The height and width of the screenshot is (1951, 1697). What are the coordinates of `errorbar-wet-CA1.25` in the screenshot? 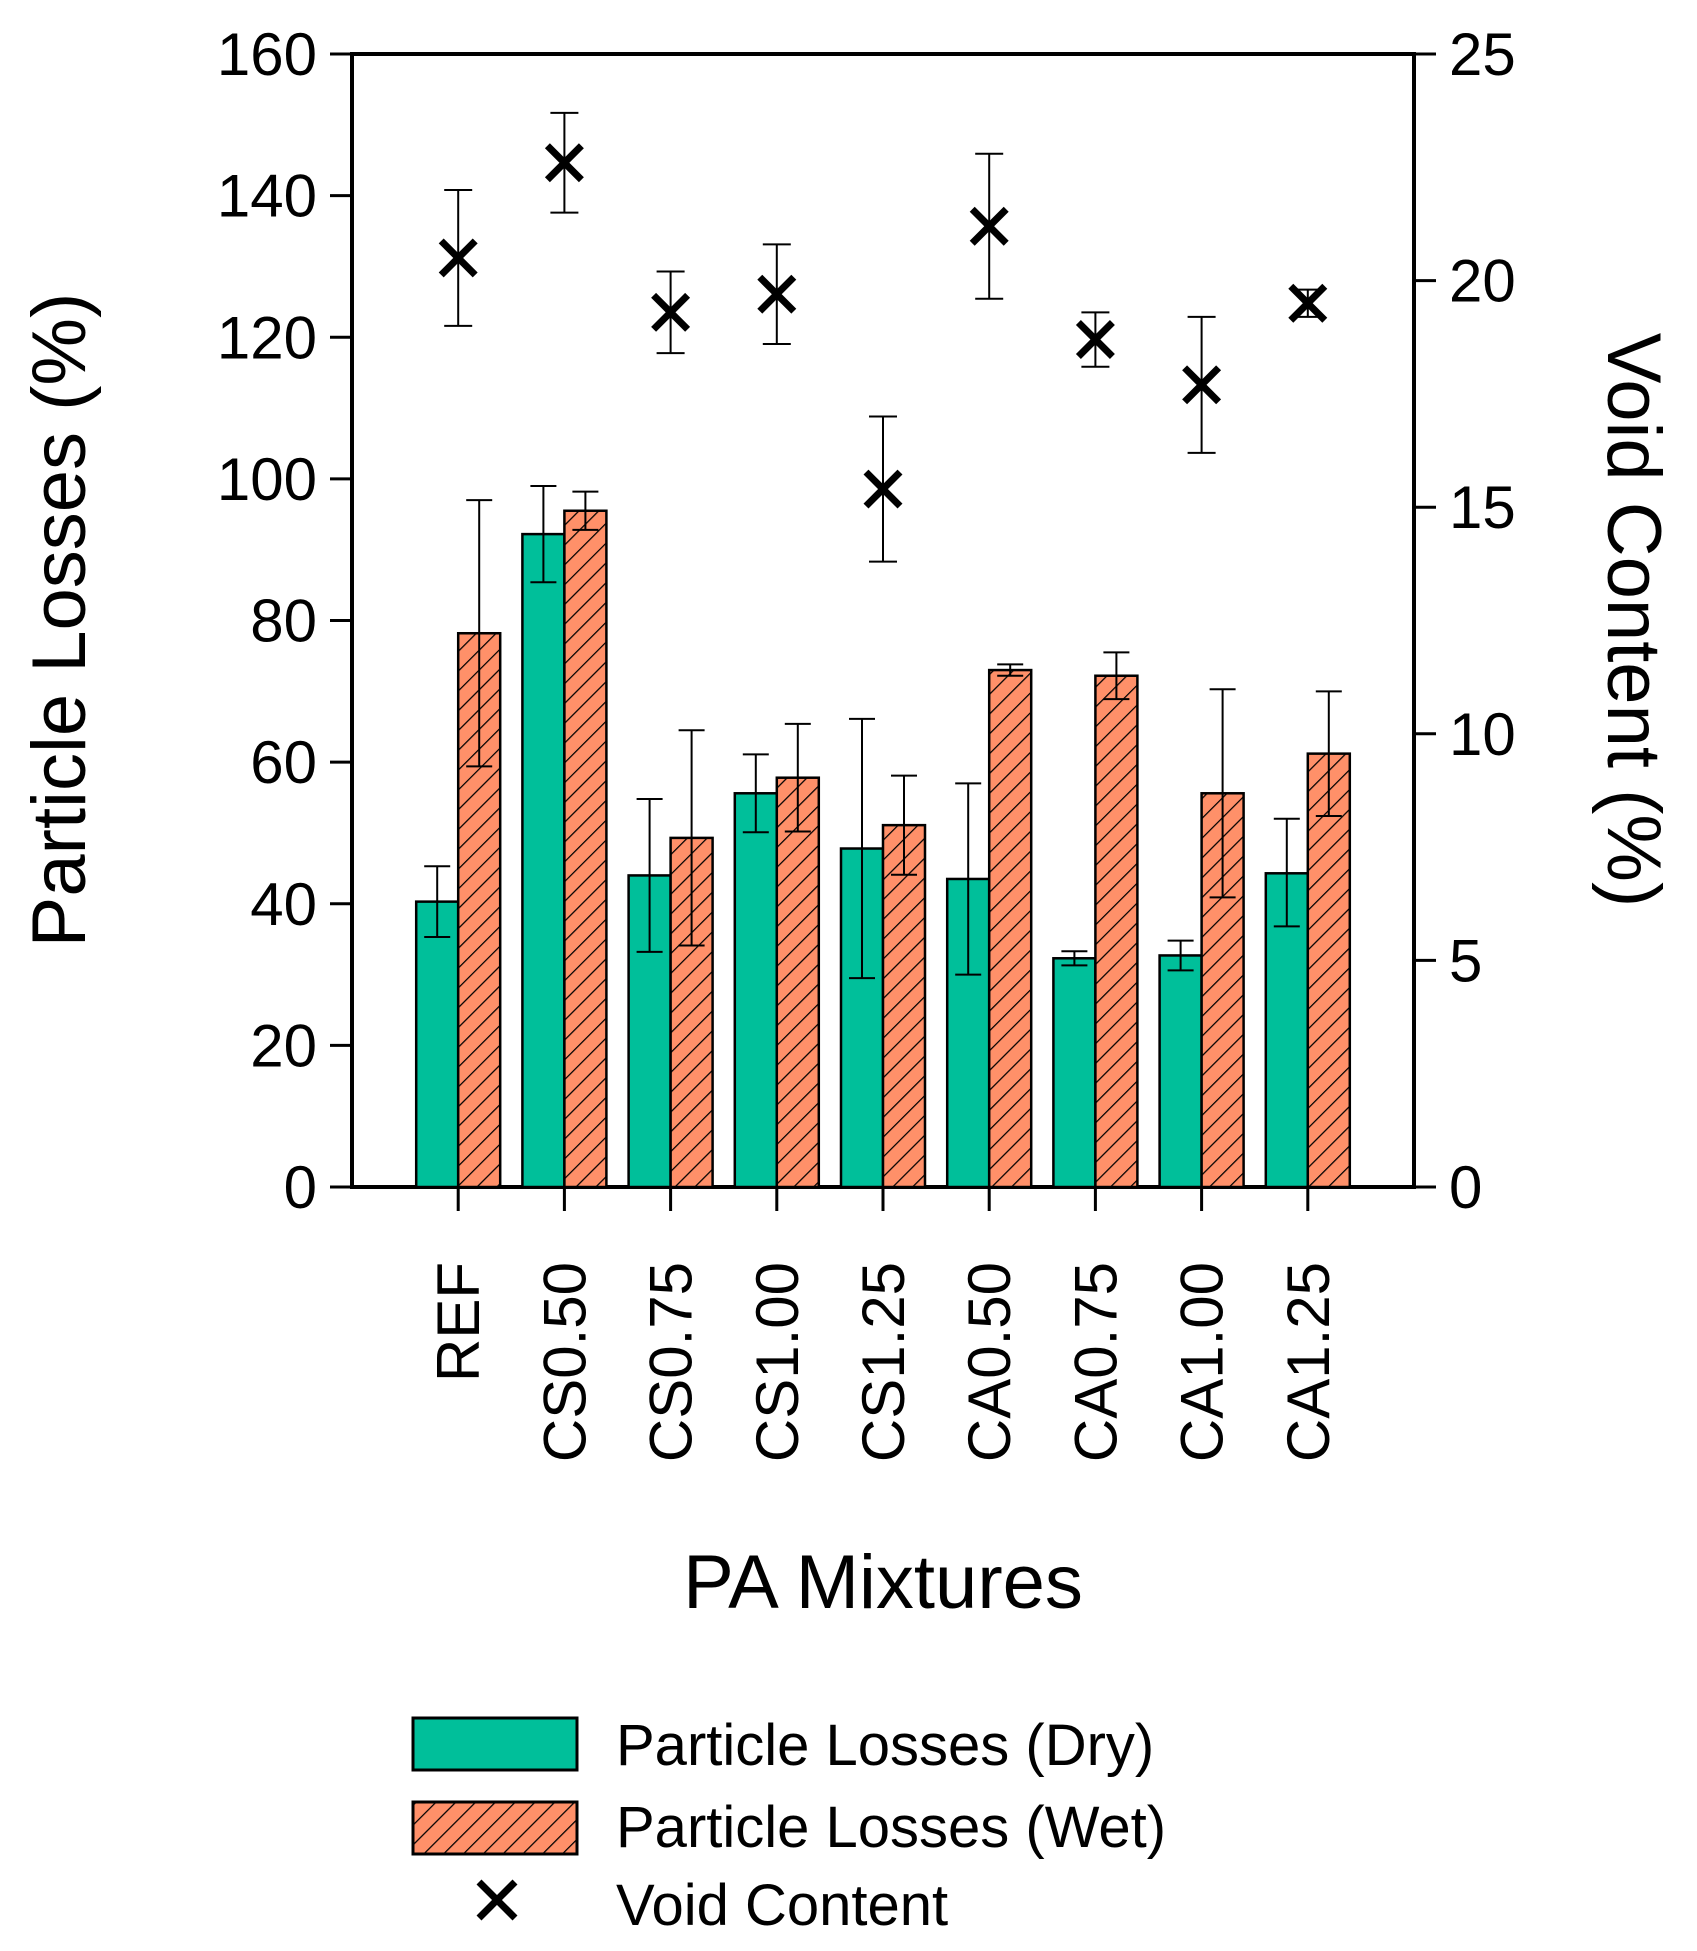 It's located at (1328, 753).